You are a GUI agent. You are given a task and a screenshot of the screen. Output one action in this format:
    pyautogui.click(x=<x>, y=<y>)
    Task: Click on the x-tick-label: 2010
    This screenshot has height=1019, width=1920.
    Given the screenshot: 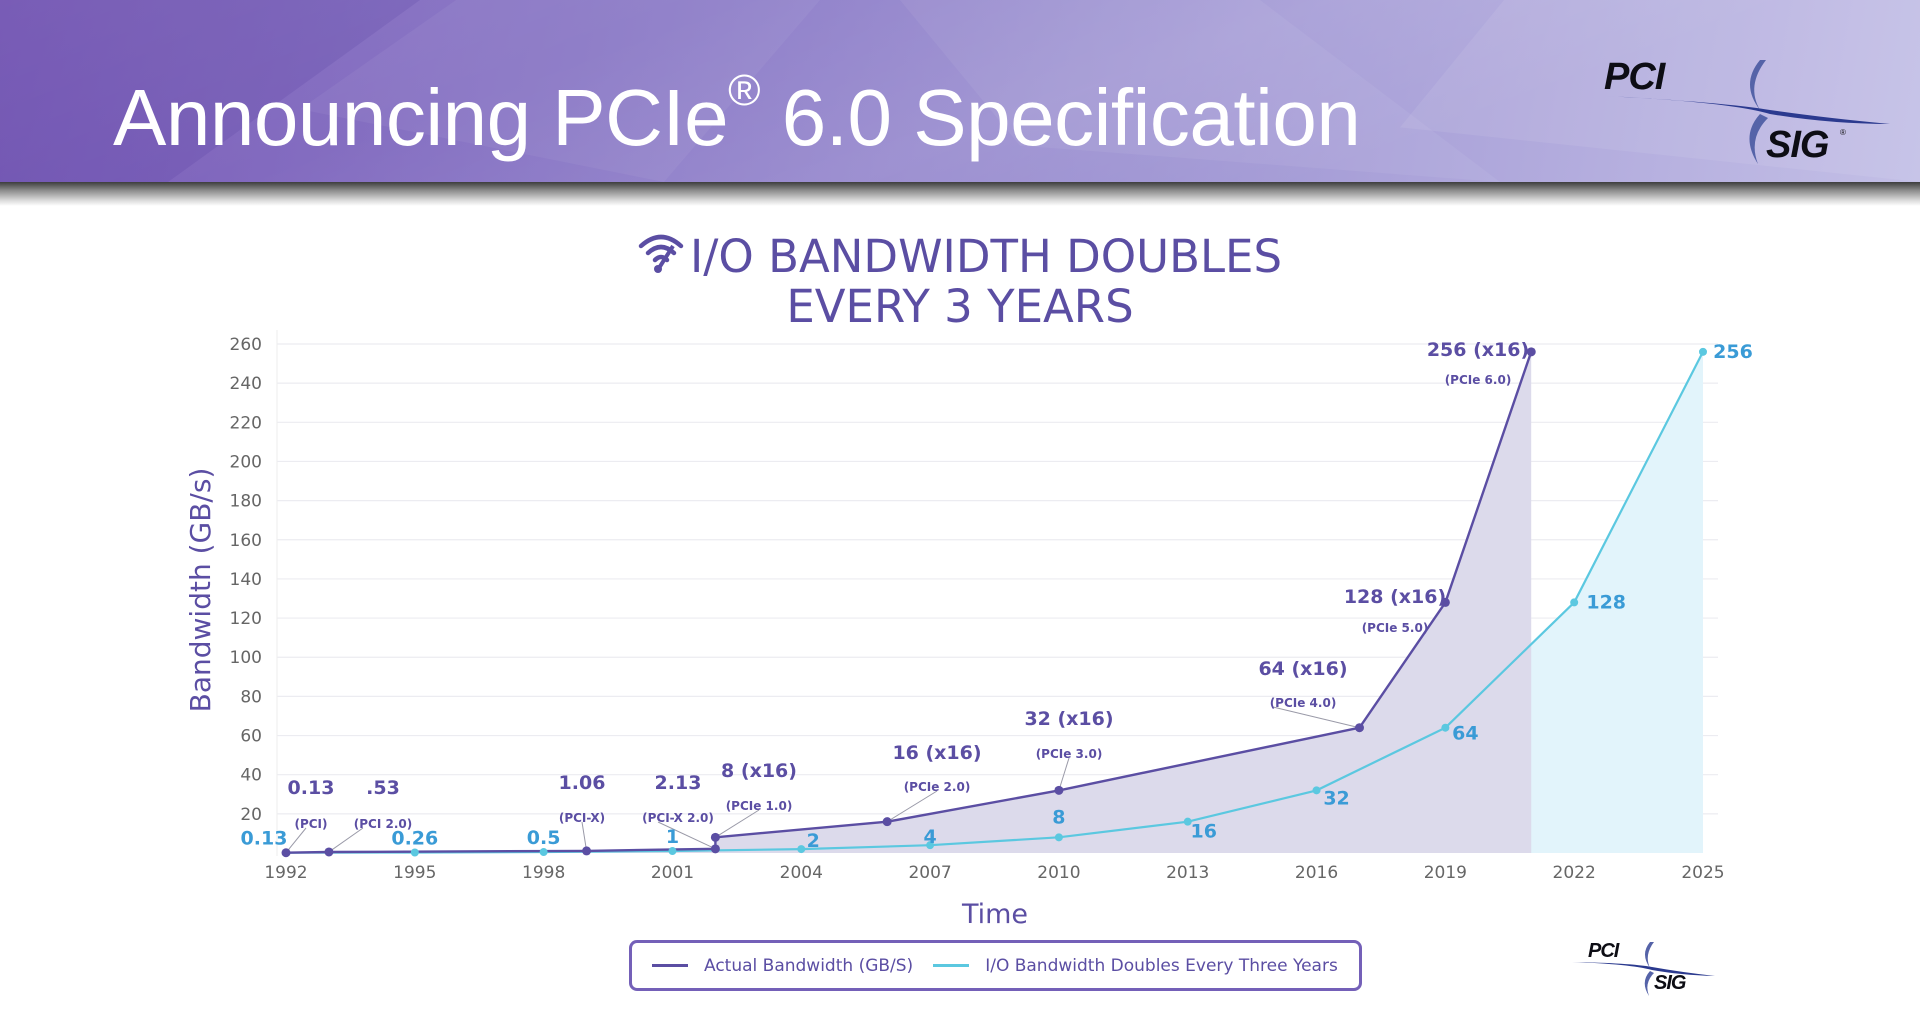 What is the action you would take?
    pyautogui.click(x=1058, y=873)
    